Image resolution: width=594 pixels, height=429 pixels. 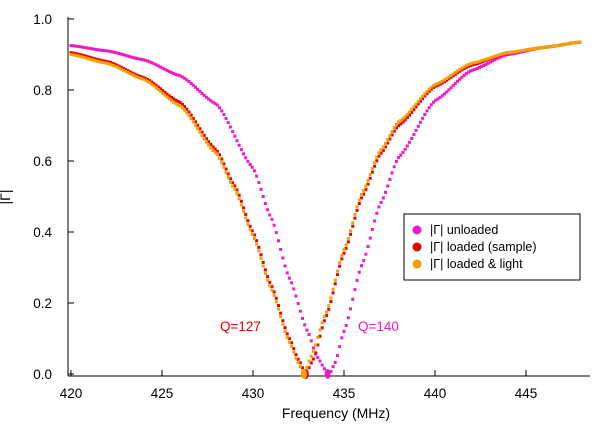 I want to click on x-tick-label-1: 425, so click(x=162, y=393).